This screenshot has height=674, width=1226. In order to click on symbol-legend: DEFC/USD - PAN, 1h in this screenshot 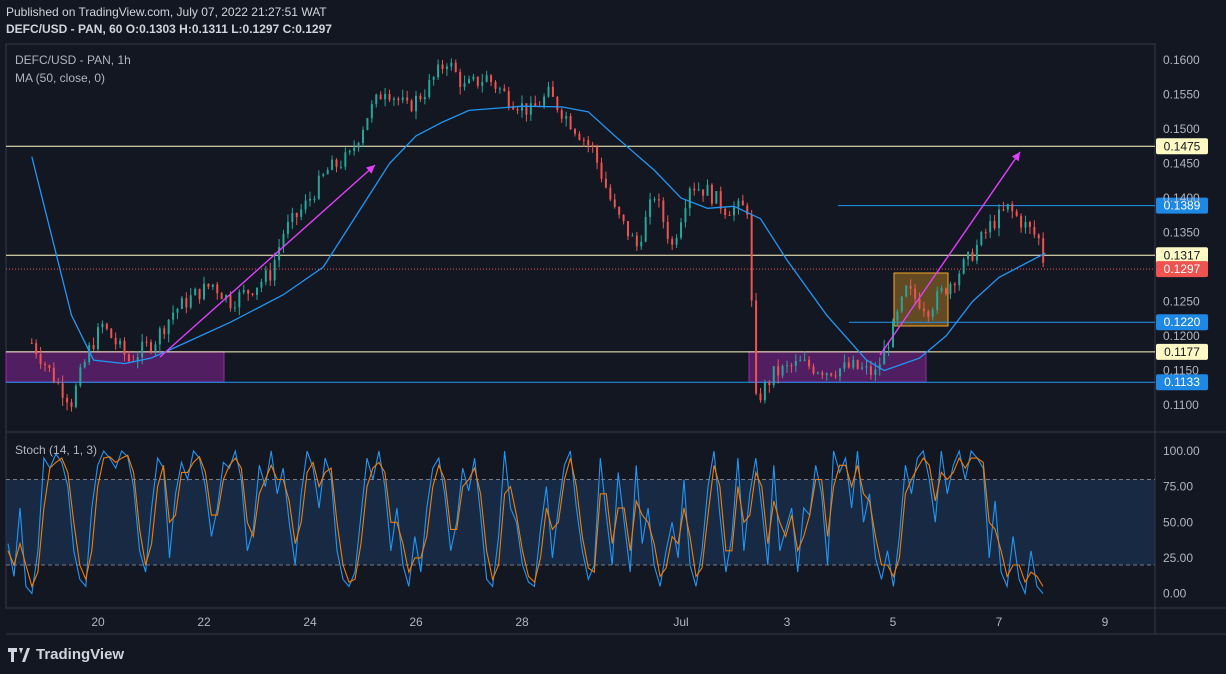, I will do `click(73, 60)`.